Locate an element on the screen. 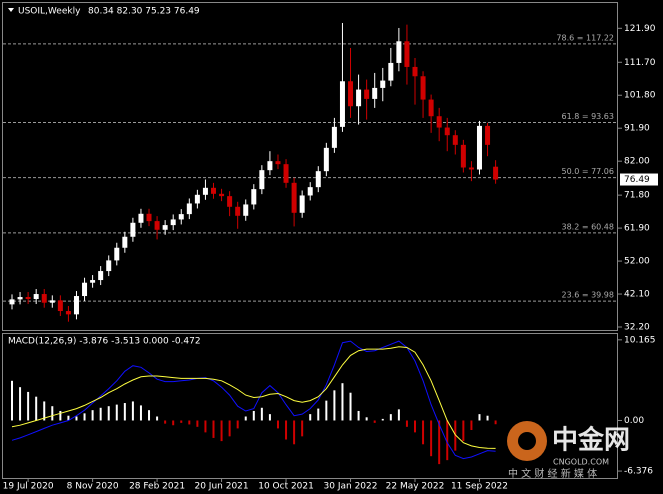 Image resolution: width=663 pixels, height=494 pixels. x-tick-label: 19 Jul 2020 is located at coordinates (28, 487).